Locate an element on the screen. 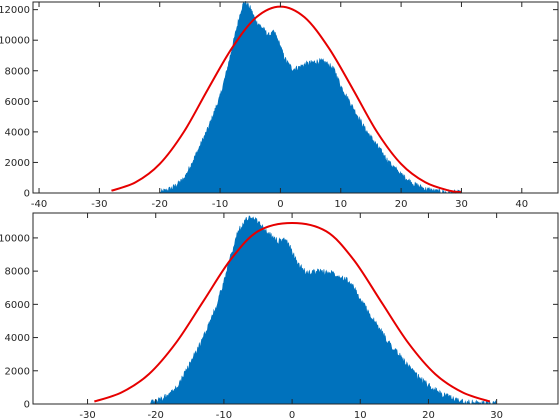  y-tick-label: 12000 is located at coordinates (15, 10).